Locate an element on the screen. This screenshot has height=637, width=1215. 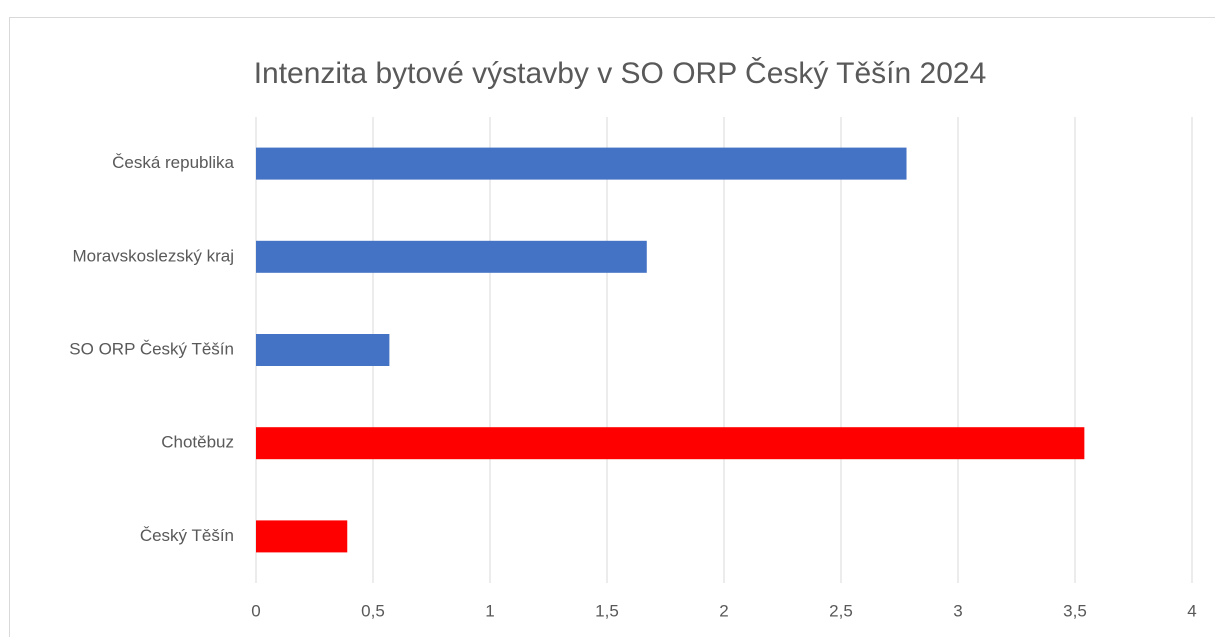
y-tick-label: Česká republika is located at coordinates (173, 162).